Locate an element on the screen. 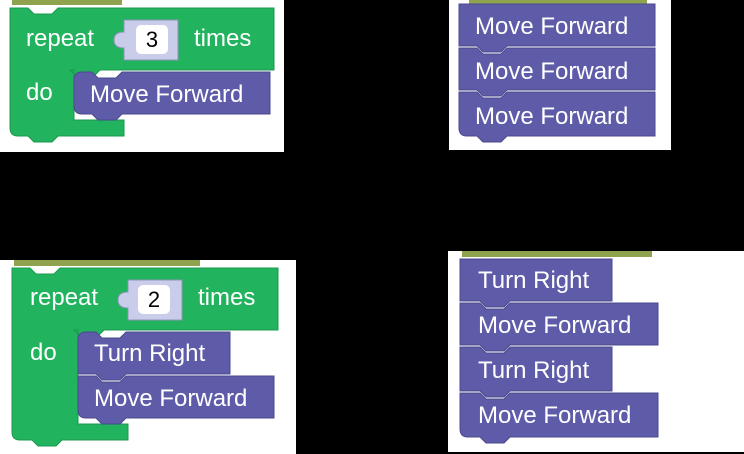 The width and height of the screenshot is (744, 454). panel-move-forward-stack: Move Forward Move Forward Move Forward is located at coordinates (560, 75).